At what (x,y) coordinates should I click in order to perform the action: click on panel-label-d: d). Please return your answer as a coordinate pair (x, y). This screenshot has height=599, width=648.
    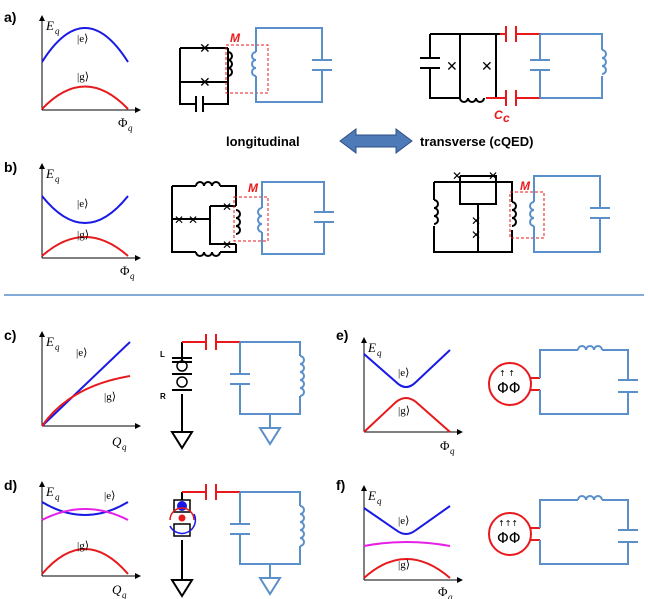
    Looking at the image, I should click on (10, 485).